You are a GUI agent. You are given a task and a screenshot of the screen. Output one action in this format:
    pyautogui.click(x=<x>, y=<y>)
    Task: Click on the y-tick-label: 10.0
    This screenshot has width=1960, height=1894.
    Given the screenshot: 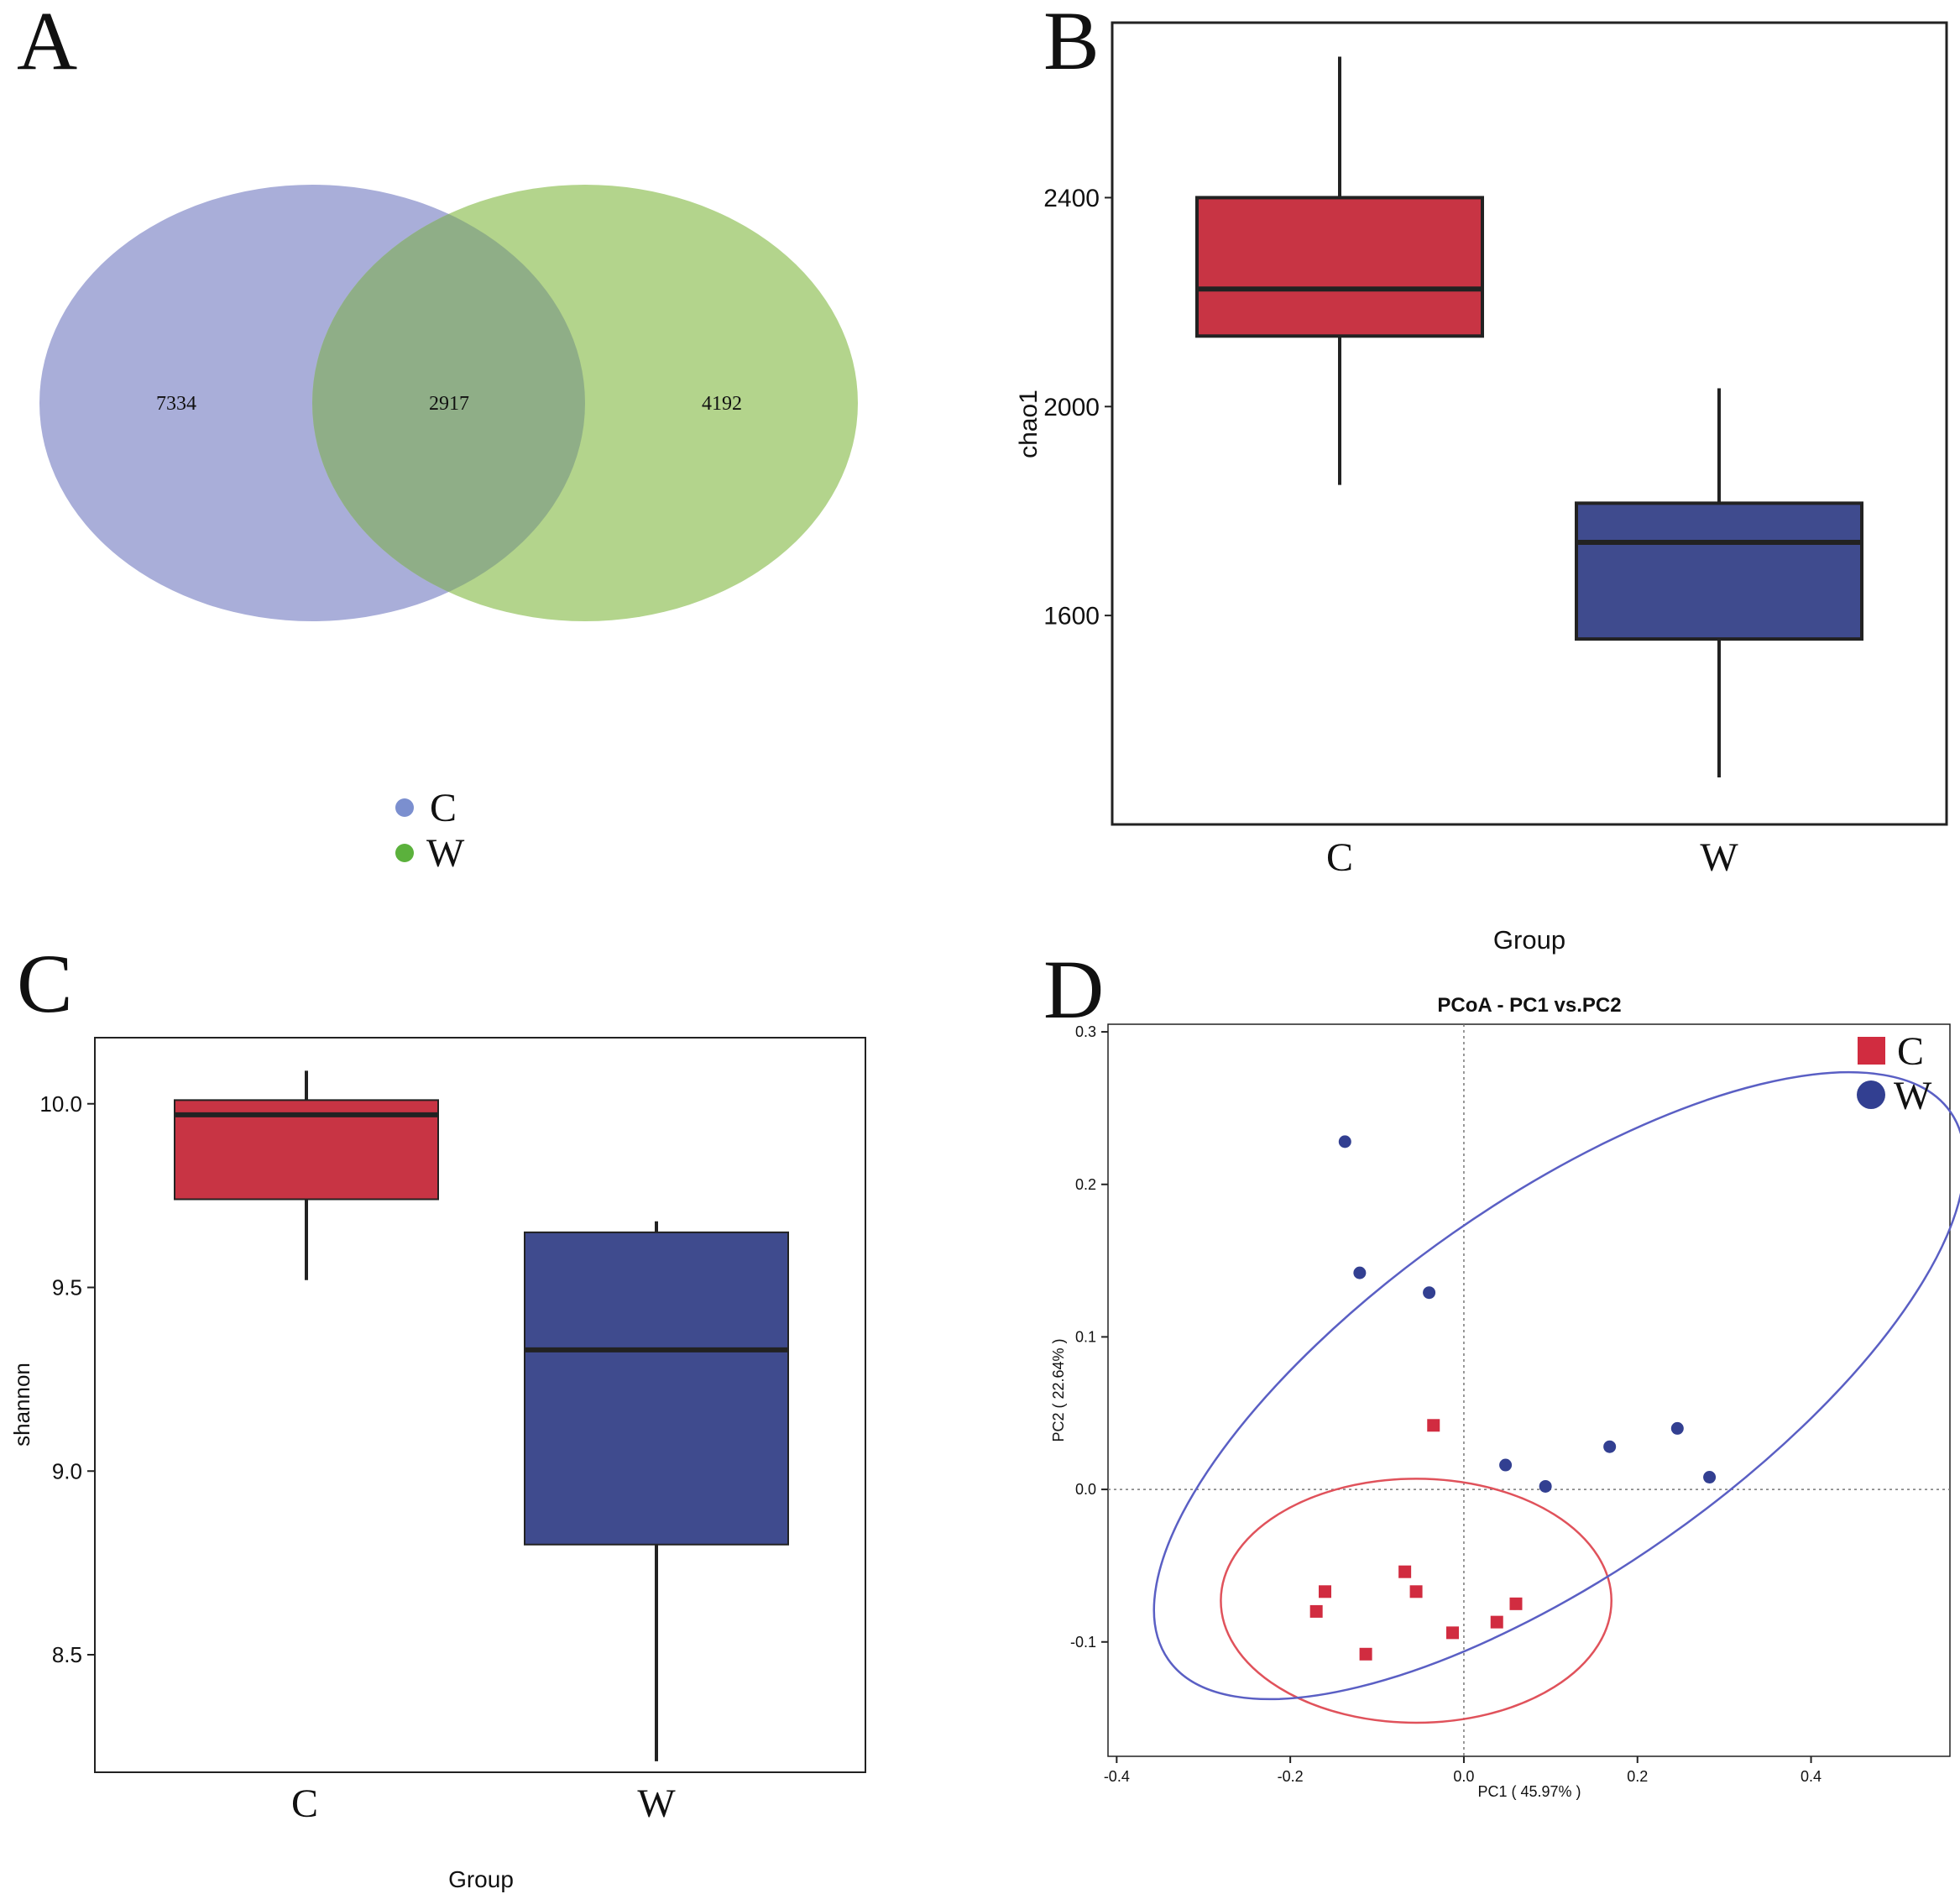 What is the action you would take?
    pyautogui.click(x=60, y=1104)
    